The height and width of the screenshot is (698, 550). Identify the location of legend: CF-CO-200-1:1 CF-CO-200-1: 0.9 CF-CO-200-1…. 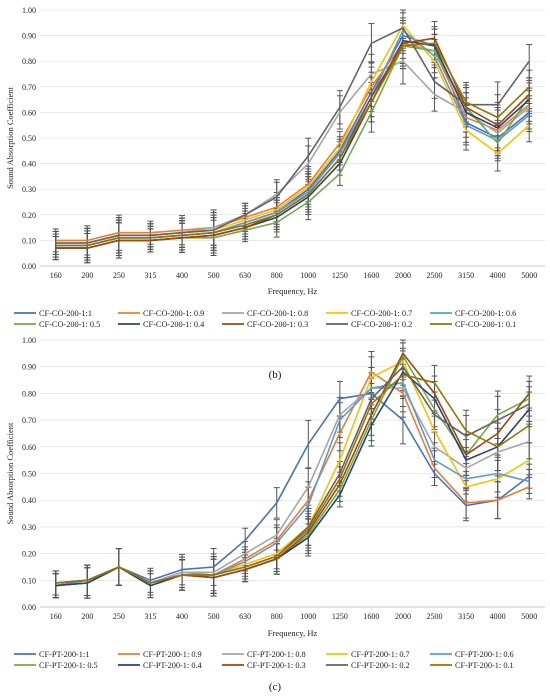
(265, 319).